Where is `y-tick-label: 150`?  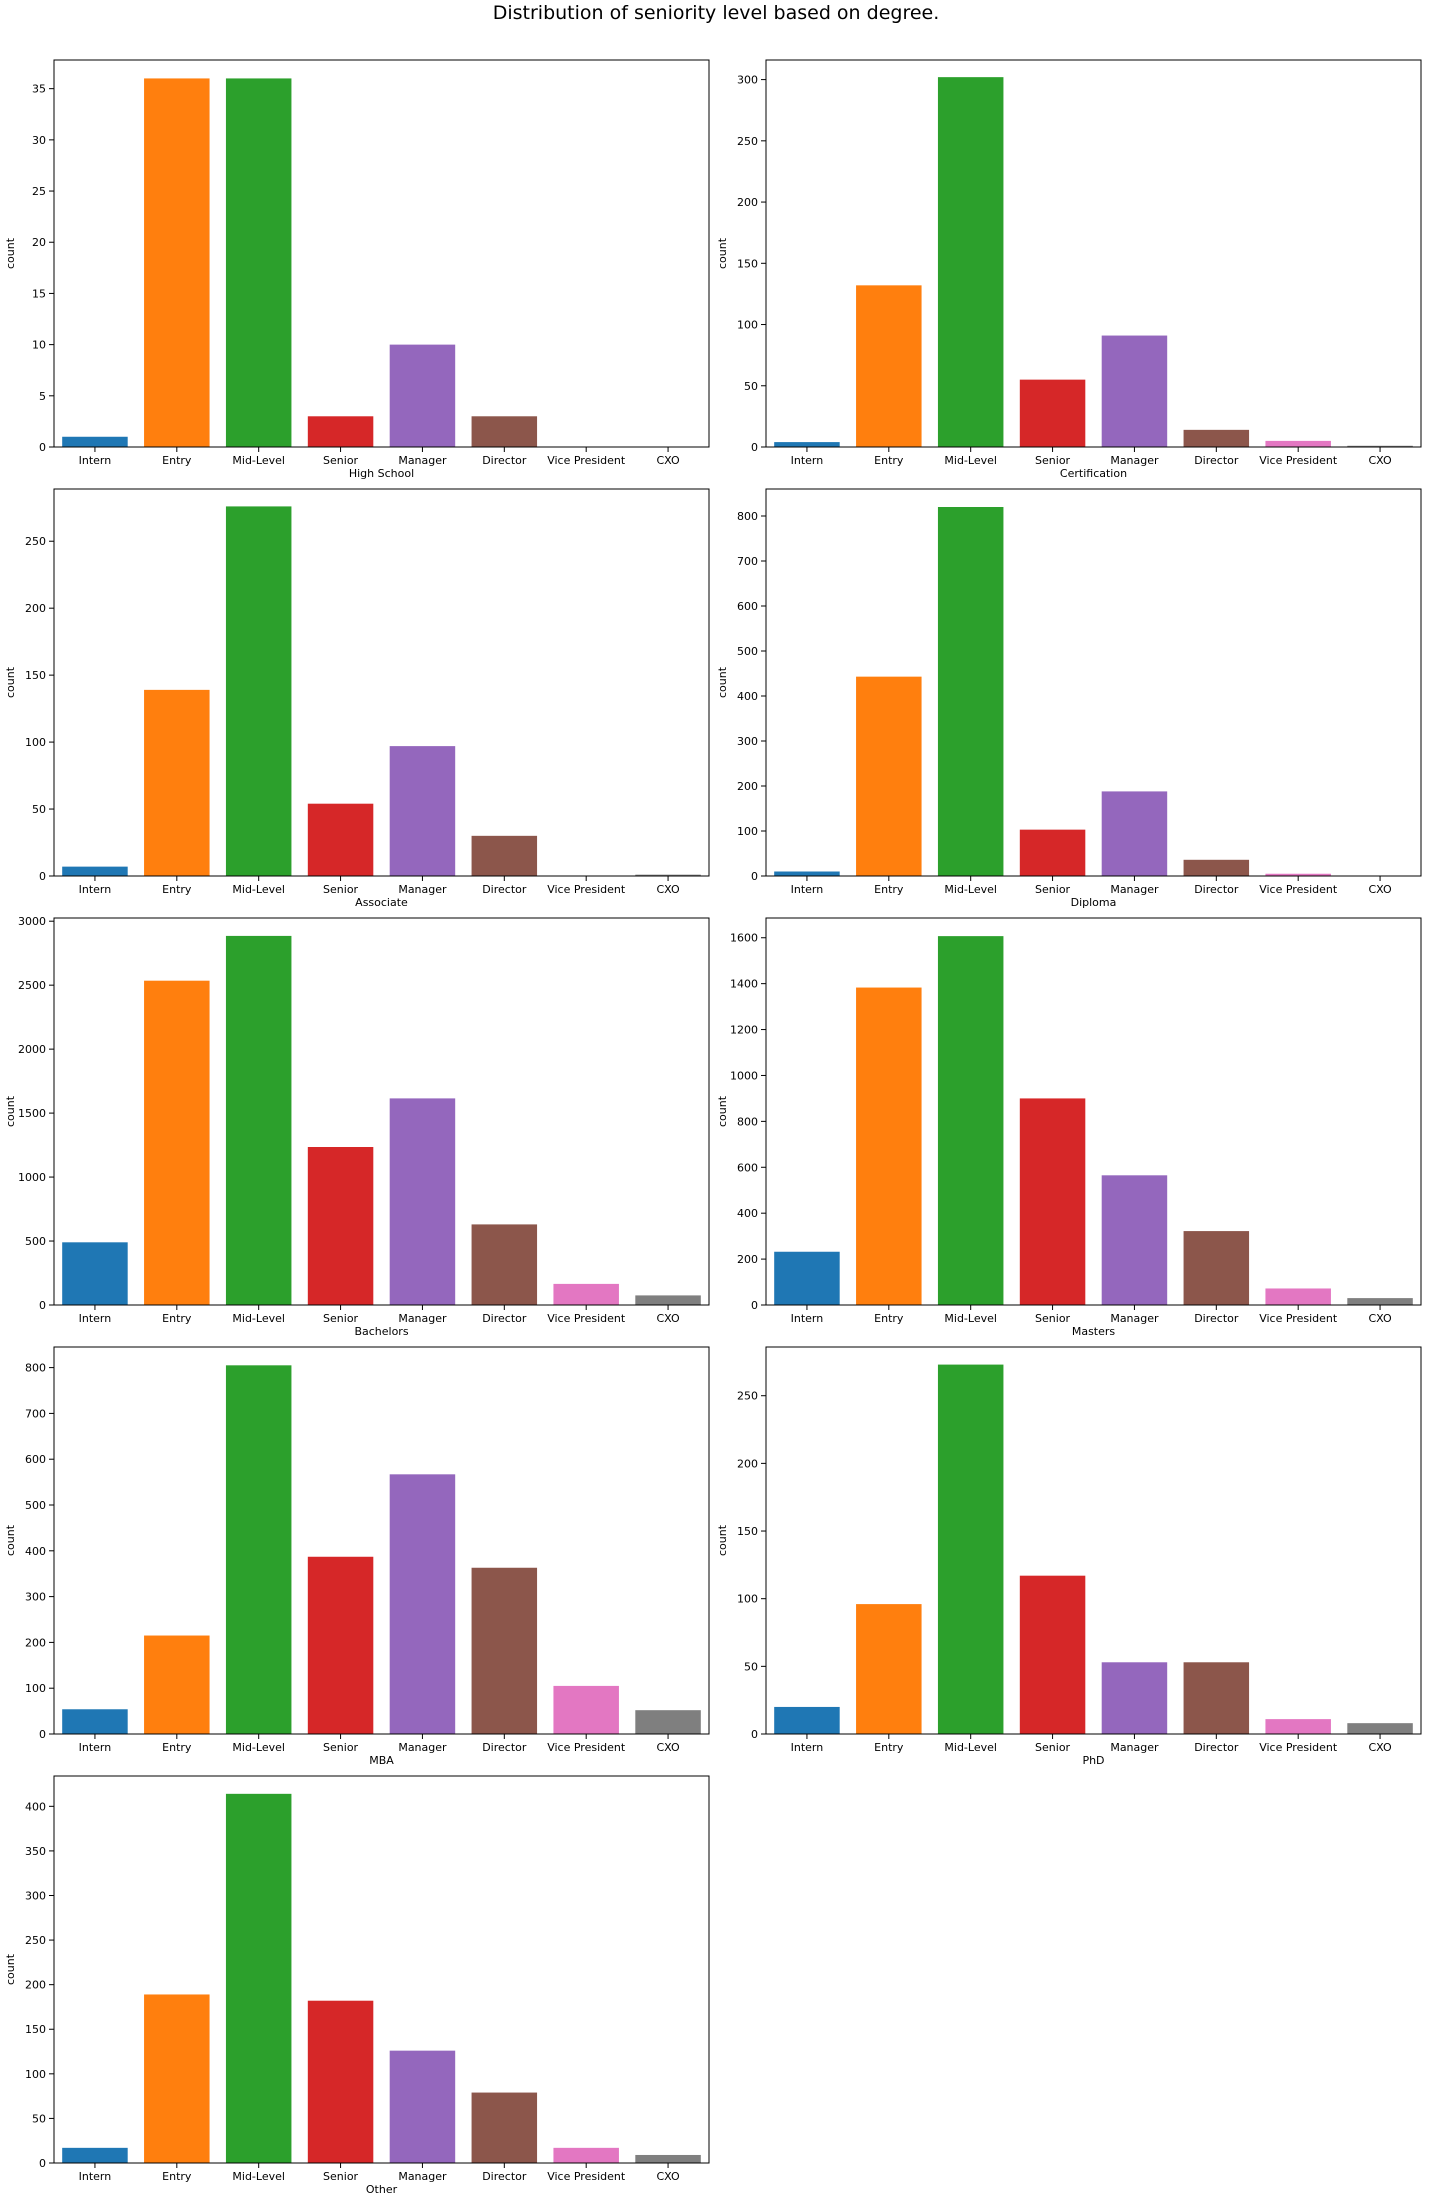 y-tick-label: 150 is located at coordinates (747, 1531).